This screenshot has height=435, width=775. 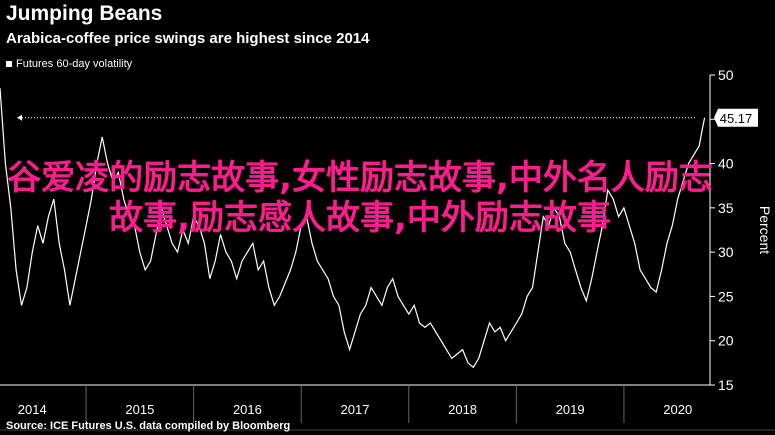 I want to click on y-tick-label: 20, so click(x=726, y=341).